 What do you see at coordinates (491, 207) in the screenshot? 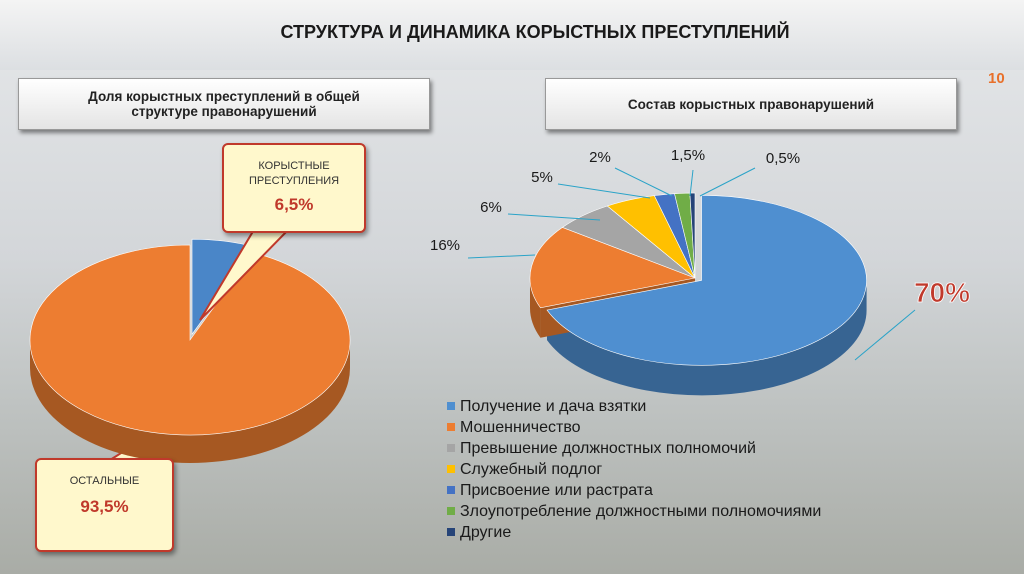
I see `data-label: 6%` at bounding box center [491, 207].